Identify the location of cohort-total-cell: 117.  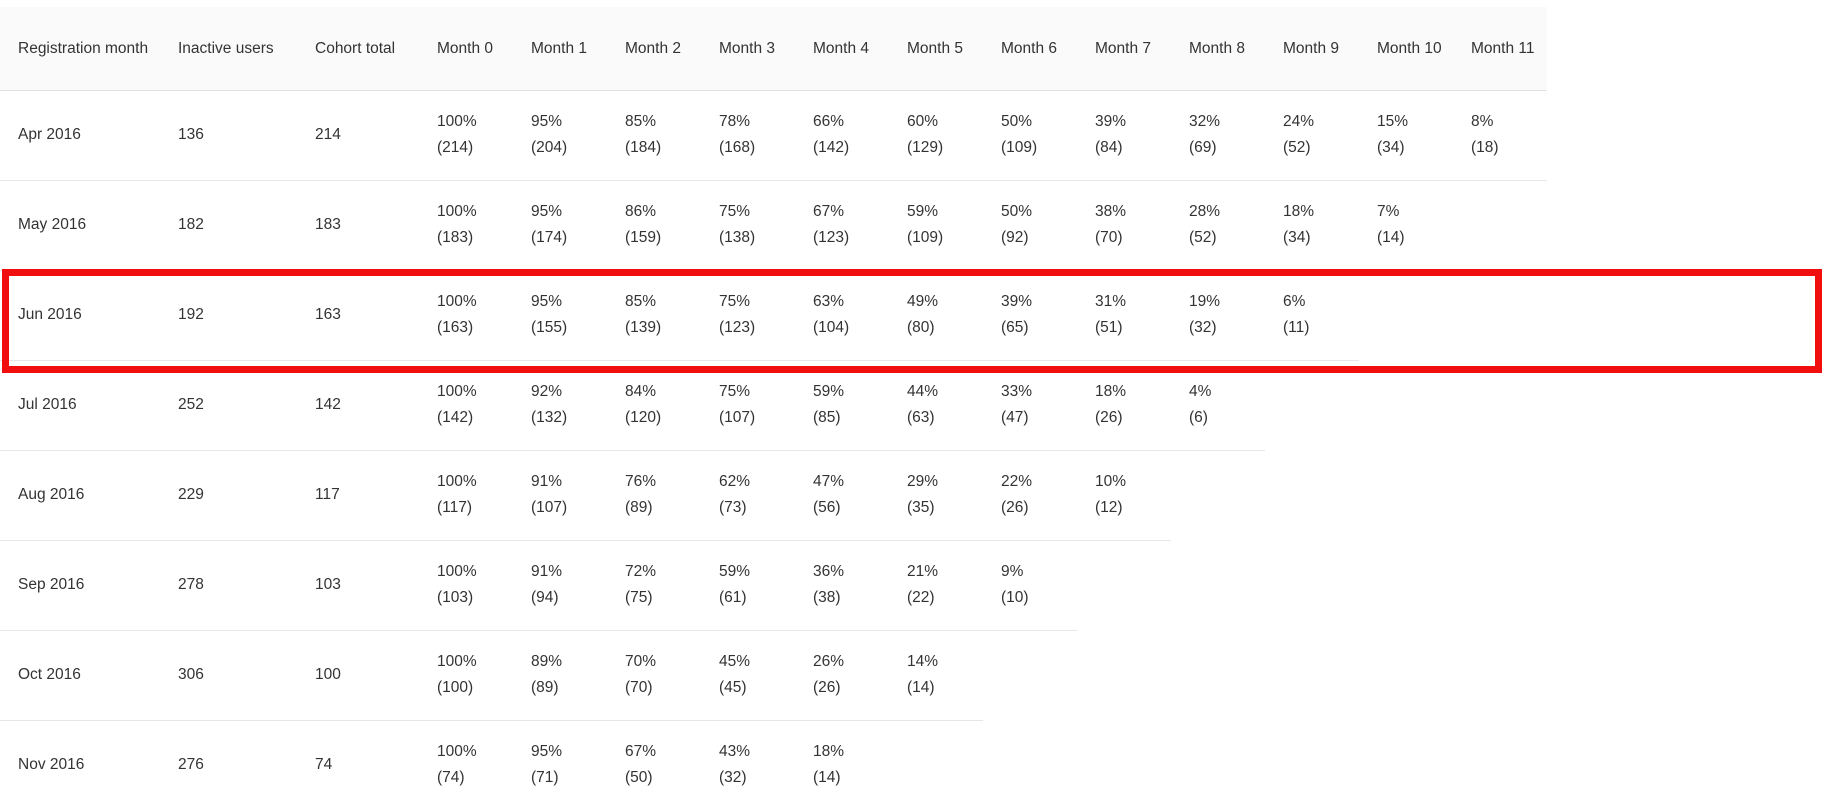
(358, 495).